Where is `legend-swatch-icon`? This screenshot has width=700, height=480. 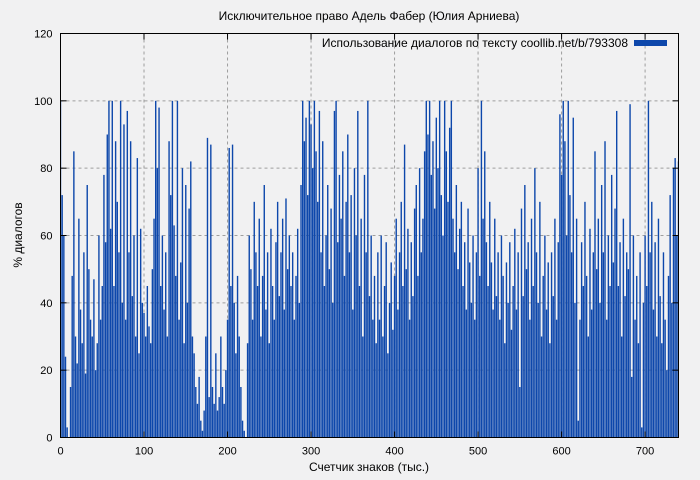
legend-swatch-icon is located at coordinates (650, 43).